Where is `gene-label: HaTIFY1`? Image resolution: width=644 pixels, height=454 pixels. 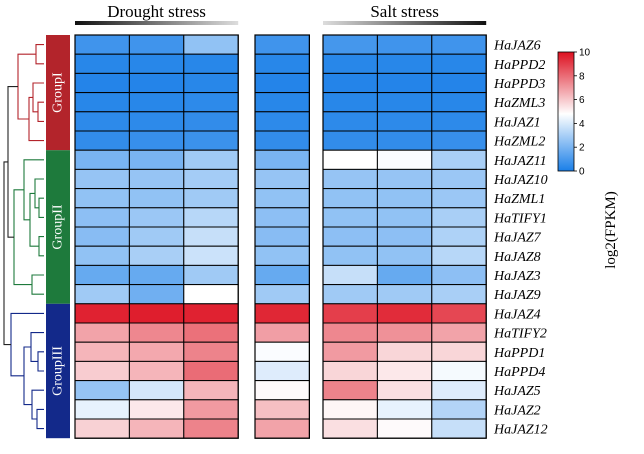
gene-label: HaTIFY1 is located at coordinates (520, 218).